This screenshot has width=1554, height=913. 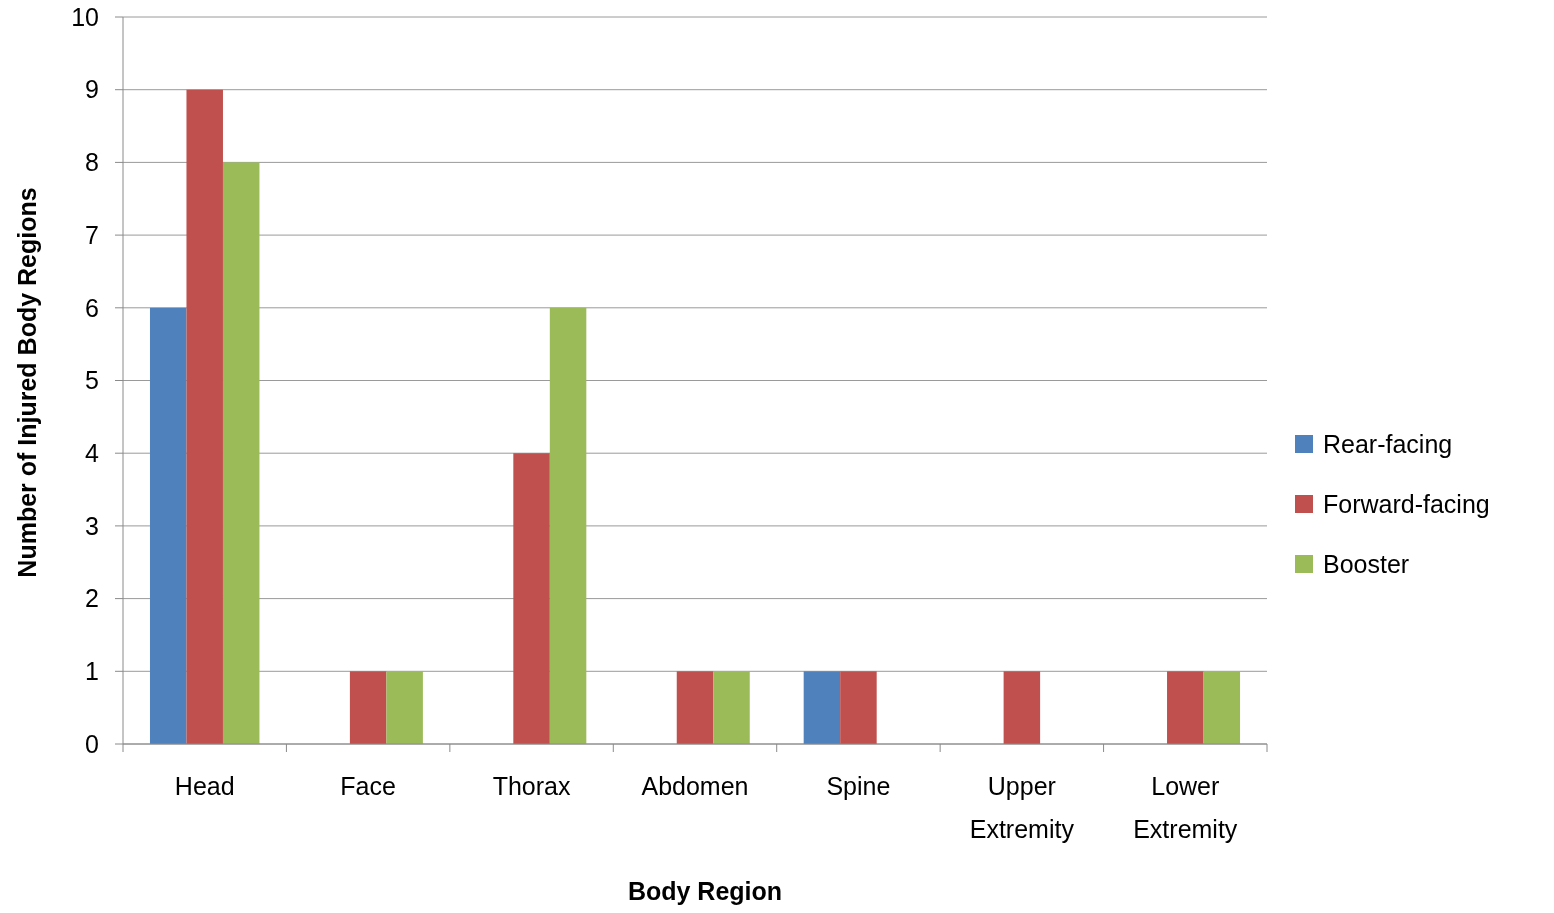 What do you see at coordinates (85, 16) in the screenshot?
I see `y-tick-label: 10` at bounding box center [85, 16].